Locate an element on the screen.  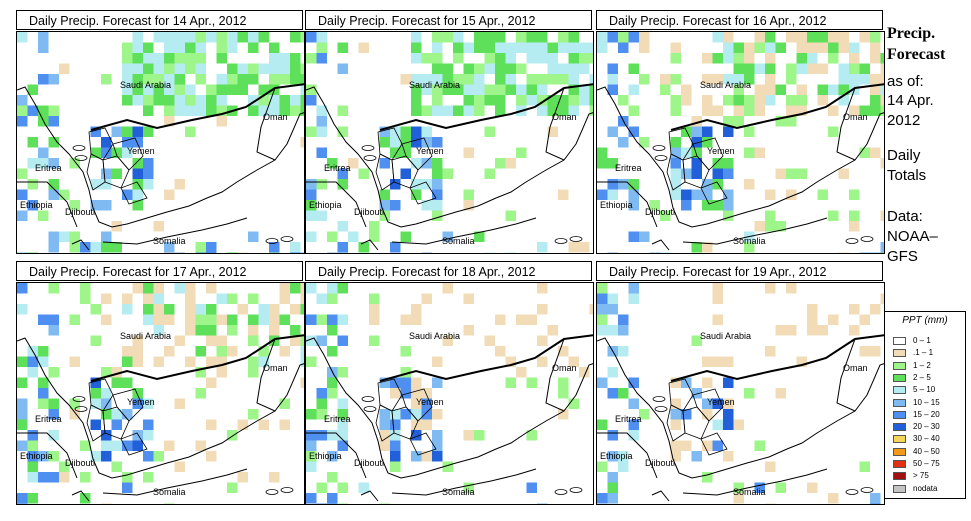
coastline is located at coordinates (449, 408).